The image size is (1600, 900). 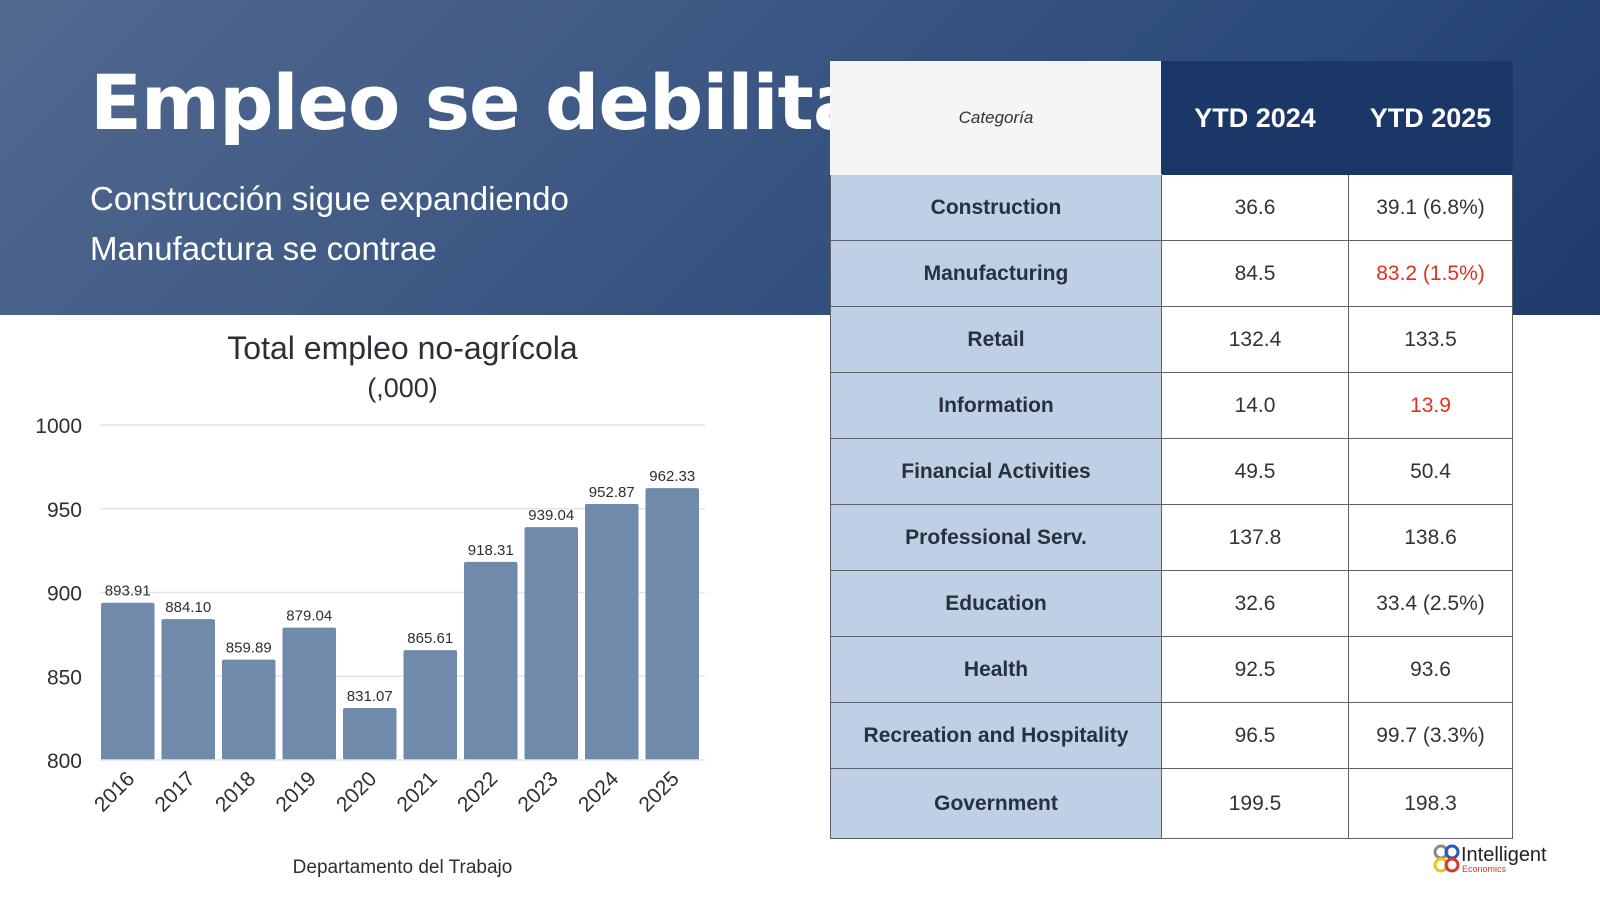 I want to click on cell-ytd-2024: 32.6, so click(x=1255, y=603).